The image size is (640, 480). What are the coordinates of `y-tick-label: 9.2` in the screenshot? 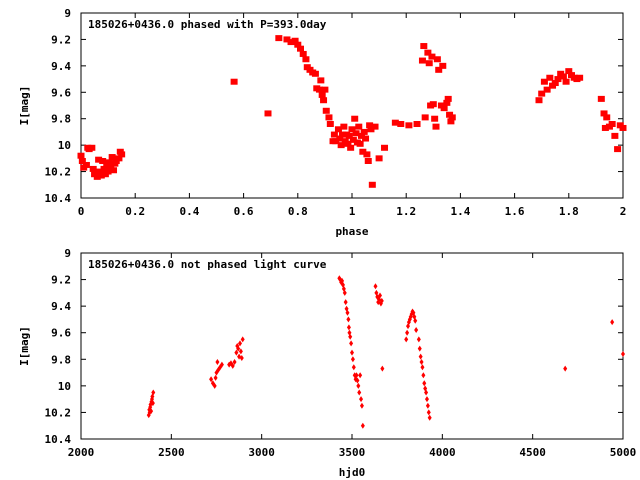 It's located at (61, 39).